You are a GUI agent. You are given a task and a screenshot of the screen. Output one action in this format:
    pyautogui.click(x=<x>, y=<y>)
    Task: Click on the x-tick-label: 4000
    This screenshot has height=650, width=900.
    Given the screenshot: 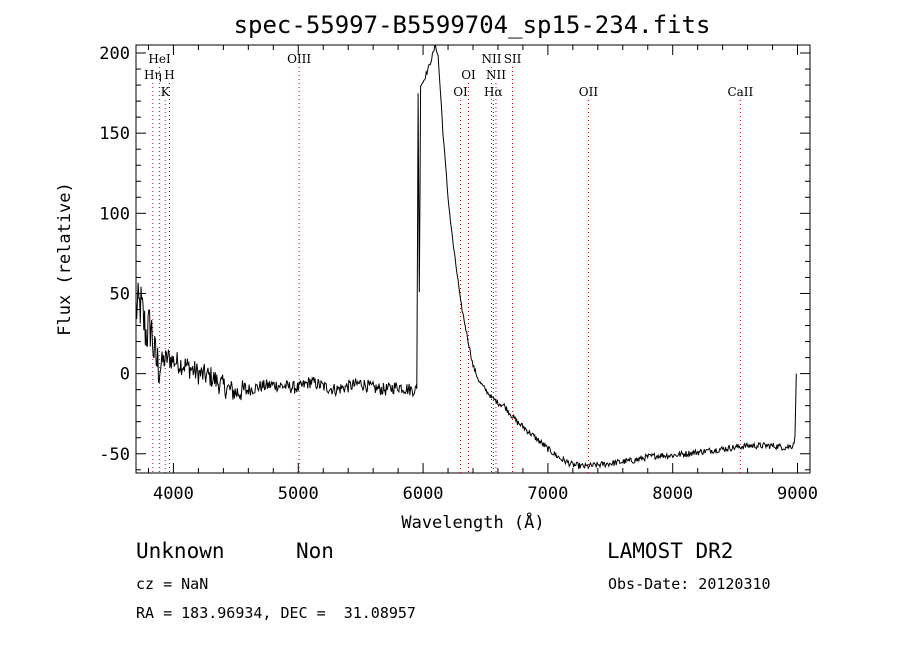 What is the action you would take?
    pyautogui.click(x=173, y=494)
    